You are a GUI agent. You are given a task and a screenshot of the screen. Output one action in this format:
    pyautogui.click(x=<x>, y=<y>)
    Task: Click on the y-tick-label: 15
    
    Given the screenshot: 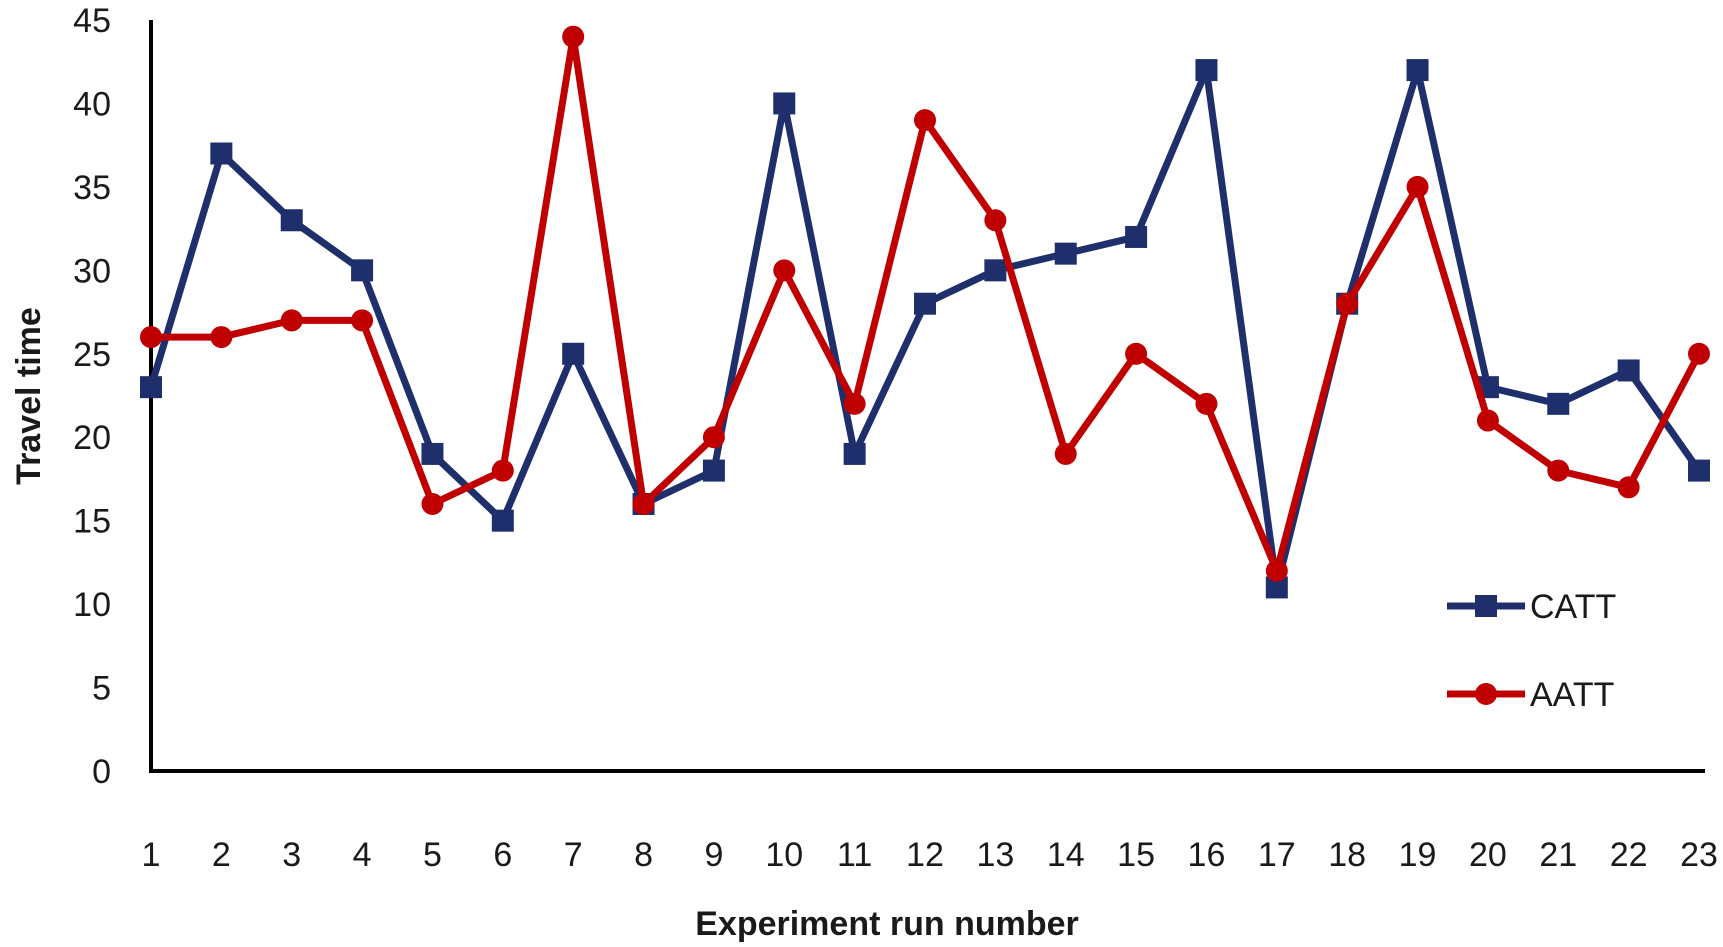 What is the action you would take?
    pyautogui.click(x=92, y=522)
    